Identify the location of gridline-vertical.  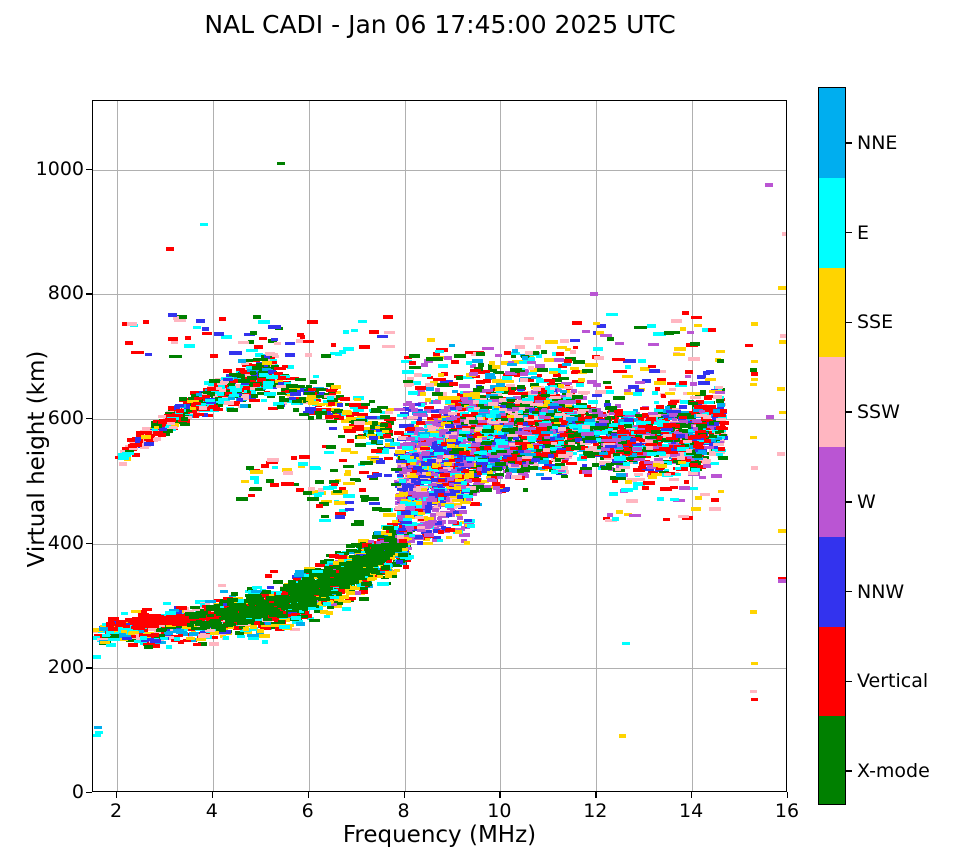
(213, 446).